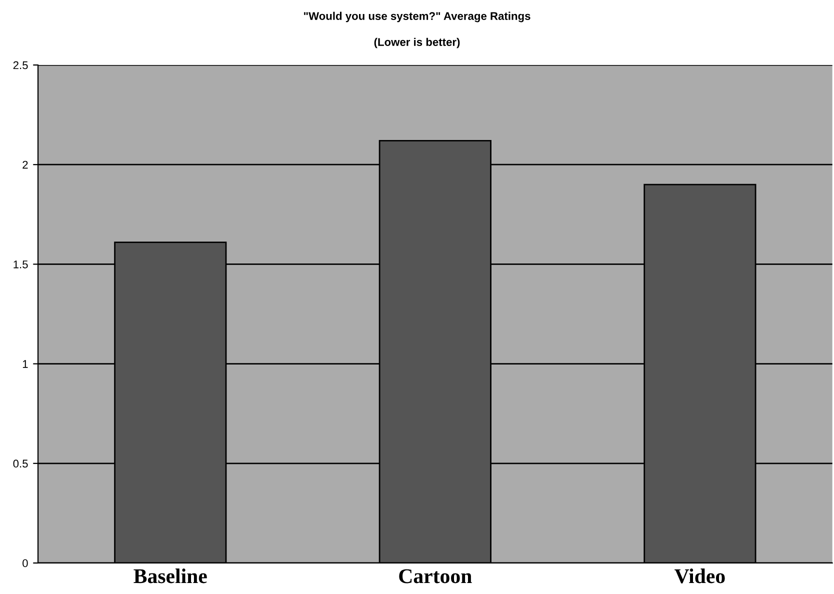 This screenshot has width=834, height=594. Describe the element at coordinates (25, 364) in the screenshot. I see `y-tick-label: 1` at that location.